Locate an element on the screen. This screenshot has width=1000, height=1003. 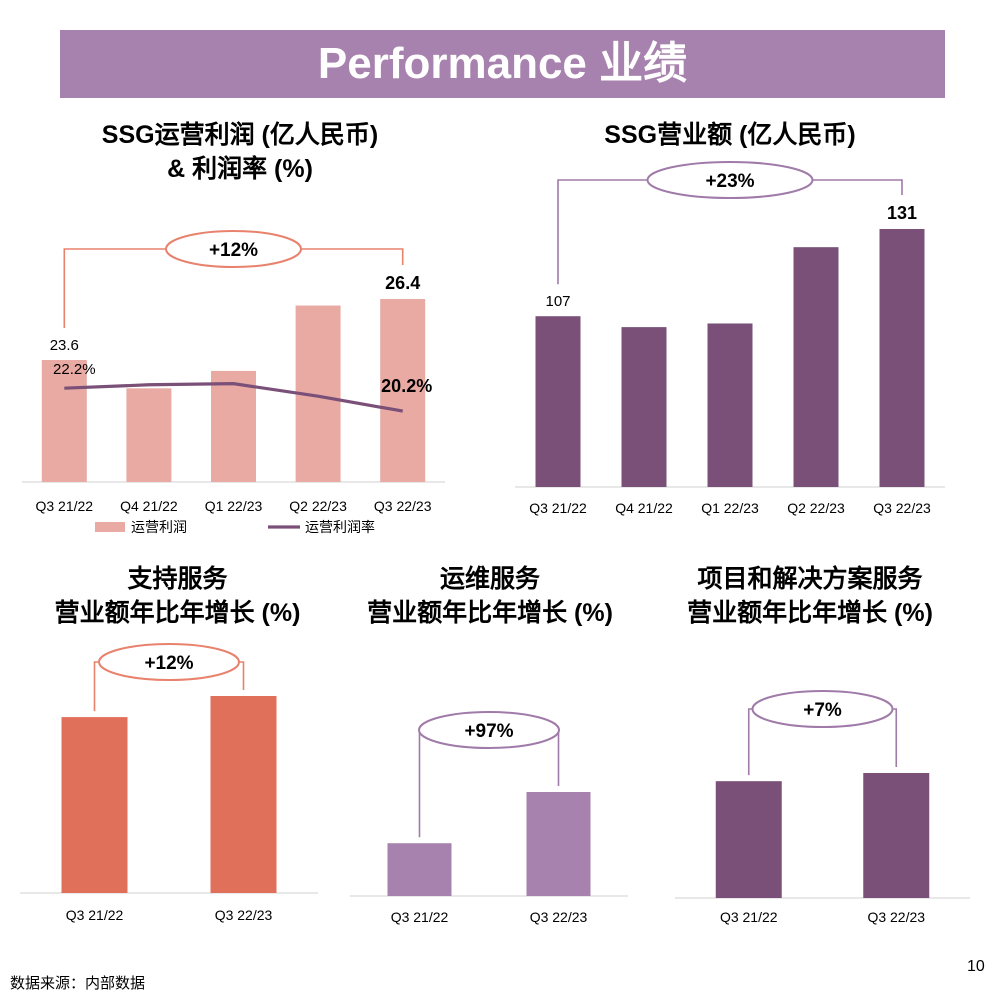
panel1-growth-oval is located at coordinates (233, 249).